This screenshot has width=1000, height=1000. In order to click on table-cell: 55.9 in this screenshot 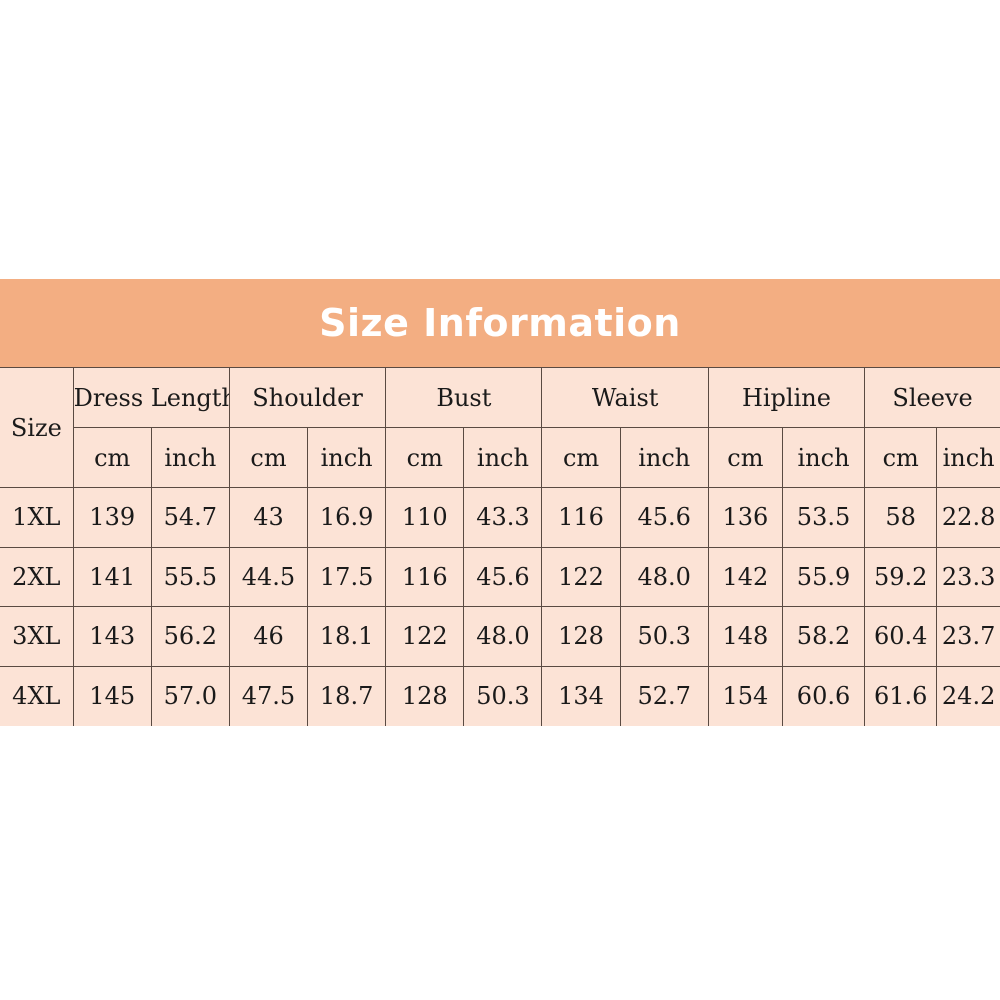, I will do `click(823, 576)`.